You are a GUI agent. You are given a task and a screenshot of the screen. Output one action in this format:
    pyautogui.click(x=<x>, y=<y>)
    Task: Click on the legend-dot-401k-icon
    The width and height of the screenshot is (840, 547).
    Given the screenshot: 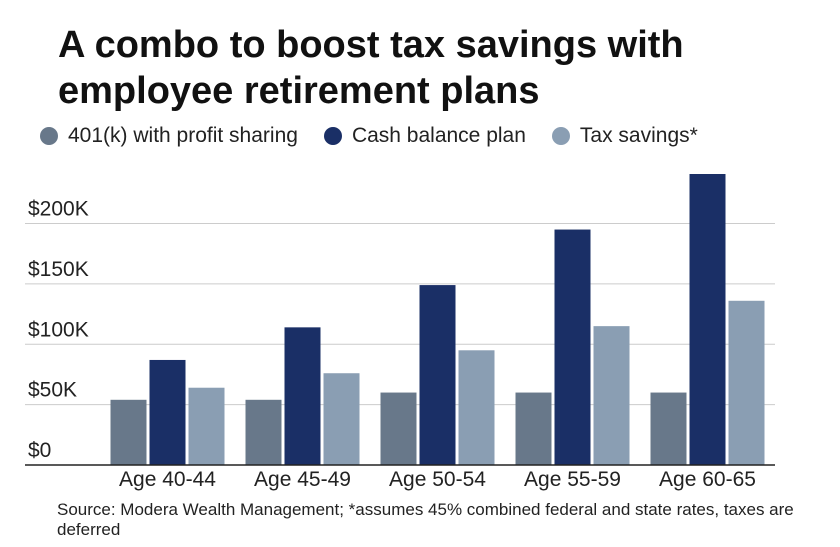 What is the action you would take?
    pyautogui.click(x=49, y=136)
    